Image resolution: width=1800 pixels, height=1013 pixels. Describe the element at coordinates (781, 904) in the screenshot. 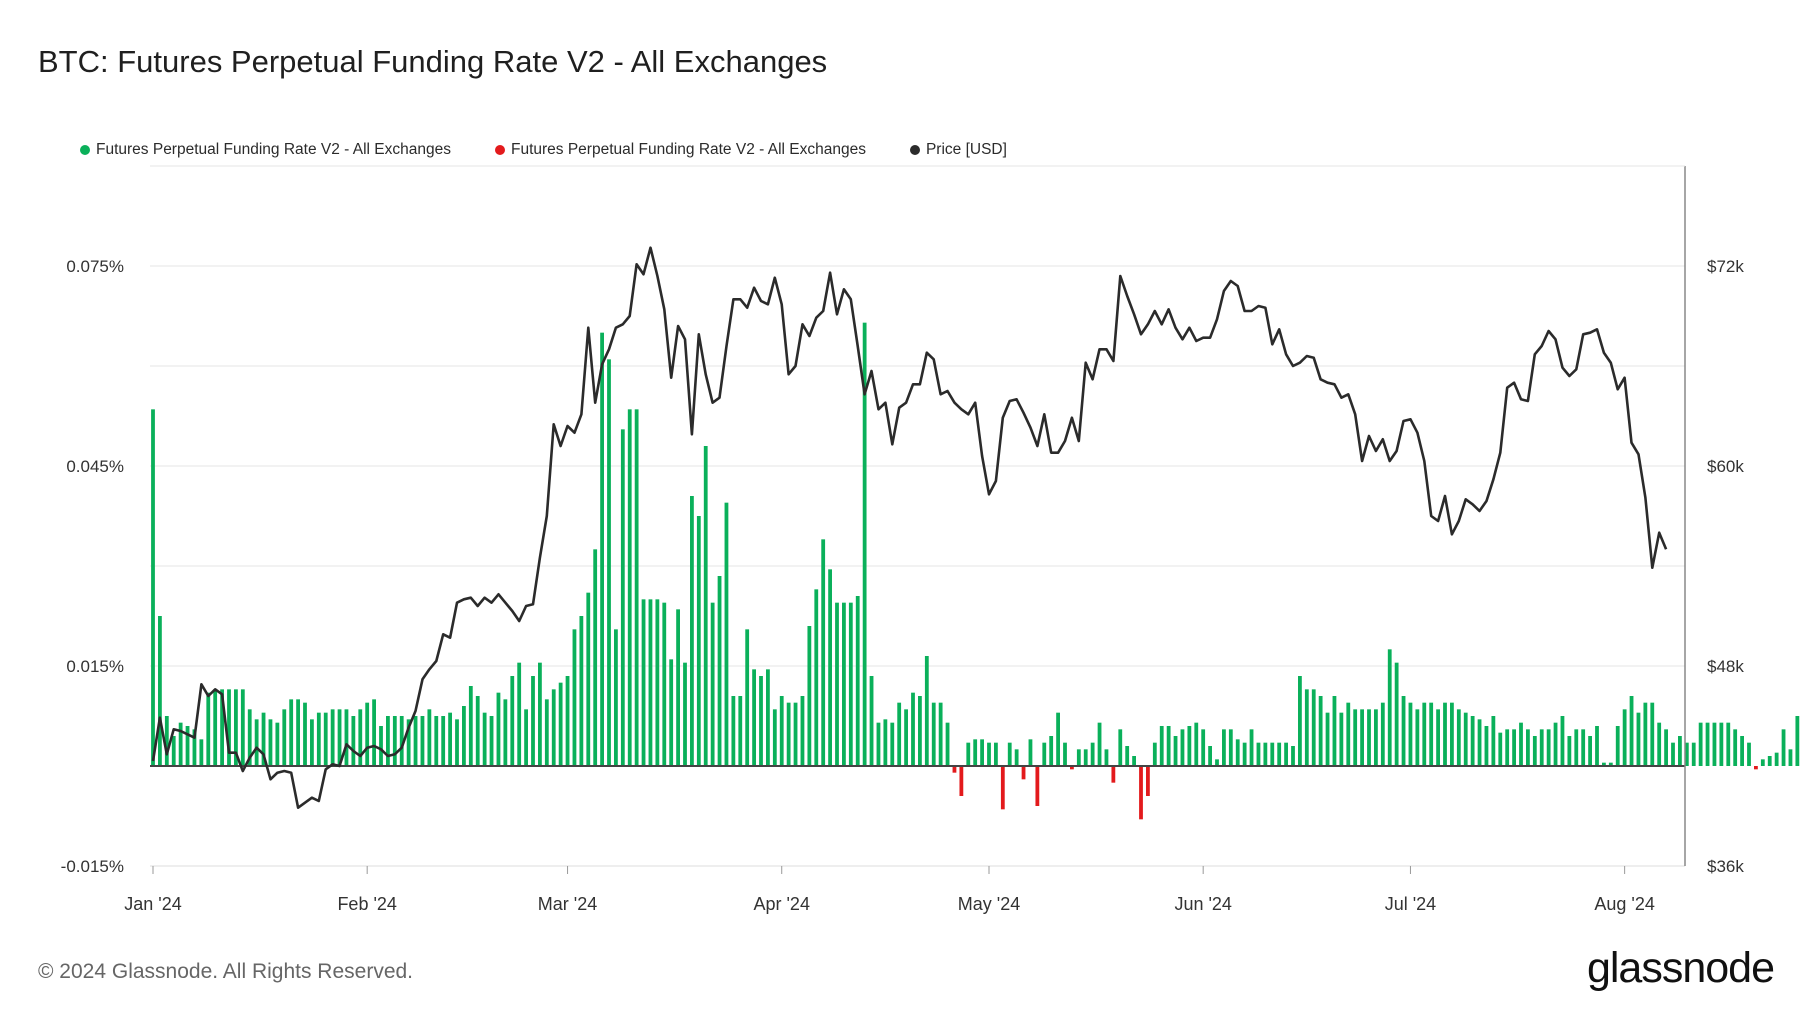

I see `x-tick-label: Apr '24` at that location.